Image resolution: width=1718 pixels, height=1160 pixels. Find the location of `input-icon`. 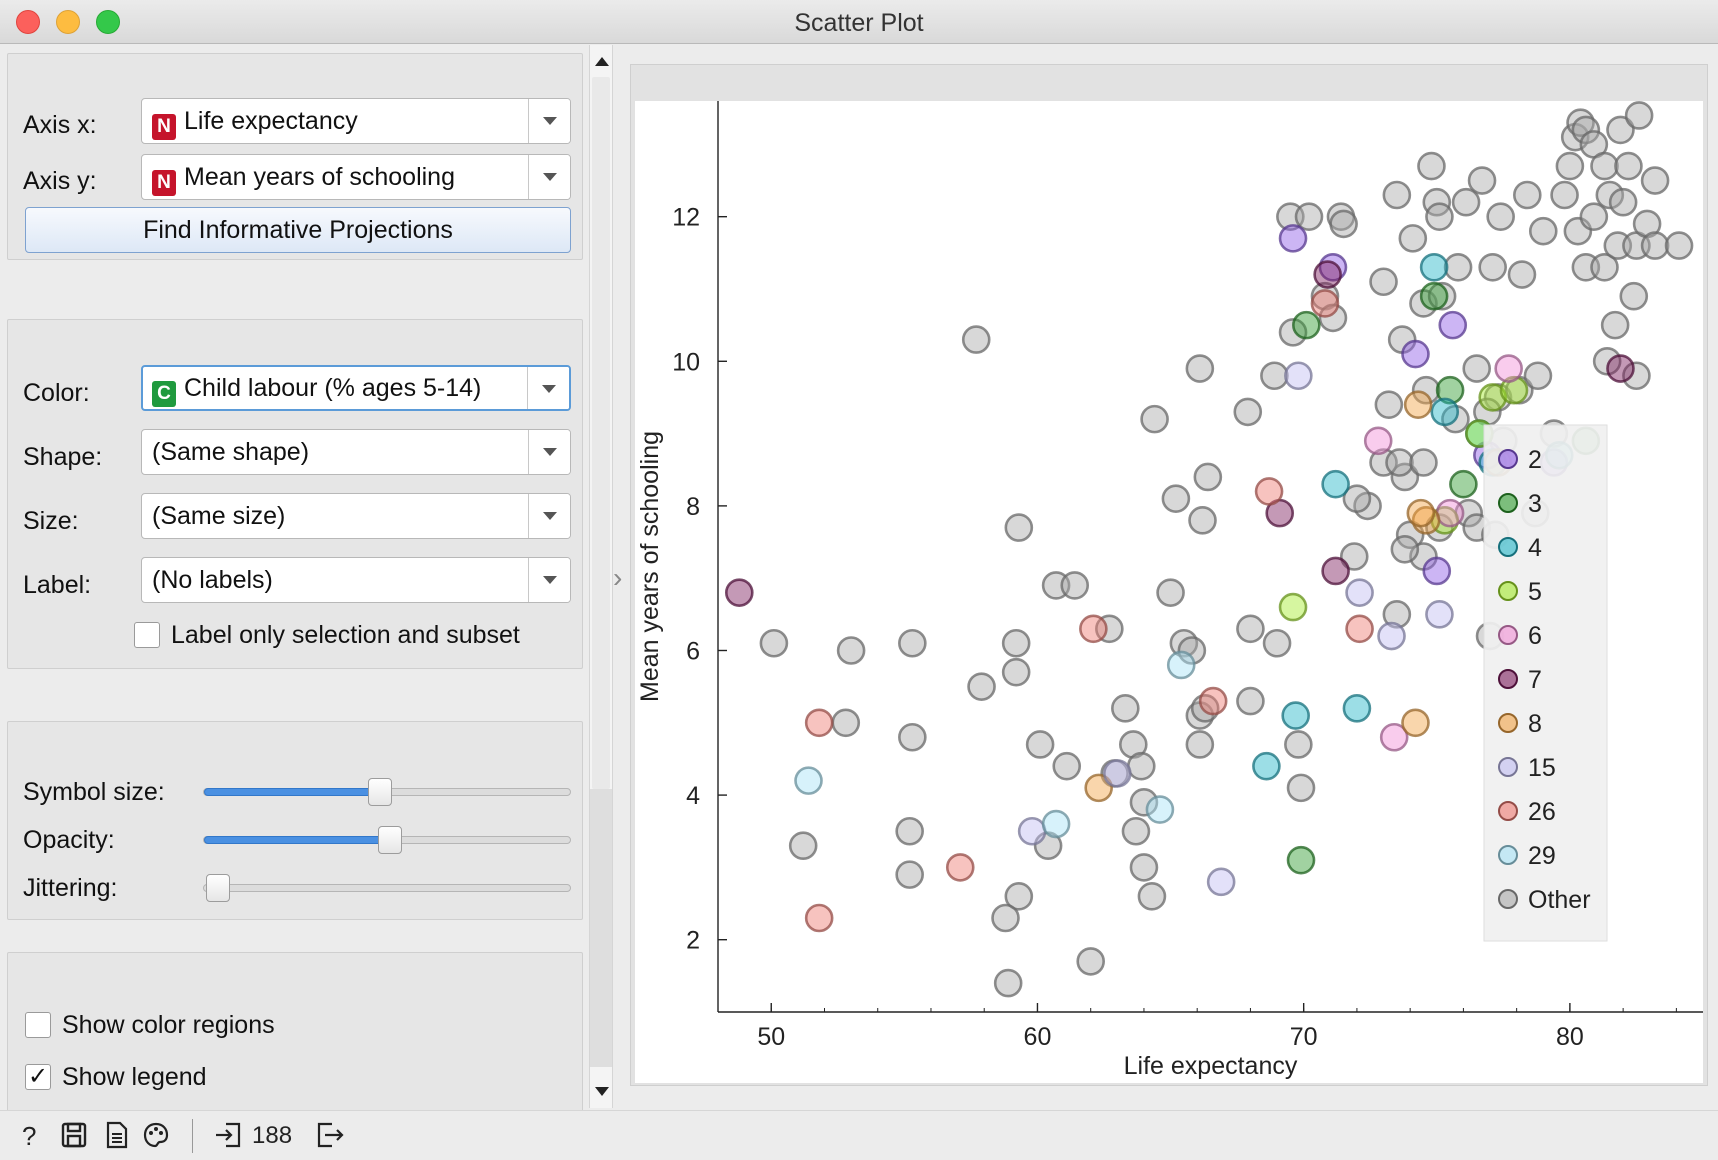

input-icon is located at coordinates (228, 1136).